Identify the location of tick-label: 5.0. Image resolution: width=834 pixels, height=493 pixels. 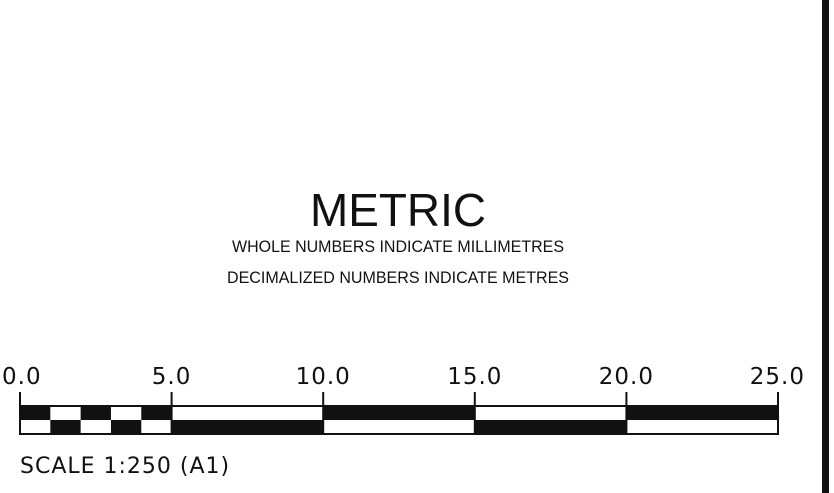
(172, 377).